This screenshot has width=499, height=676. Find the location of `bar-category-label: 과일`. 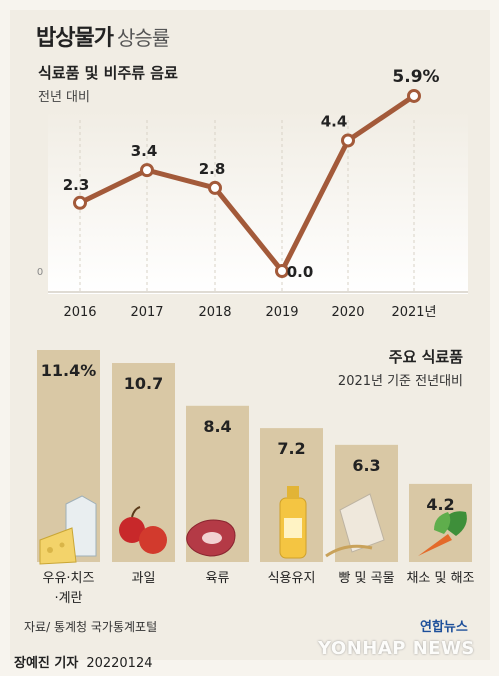

bar-category-label: 과일 is located at coordinates (144, 578).